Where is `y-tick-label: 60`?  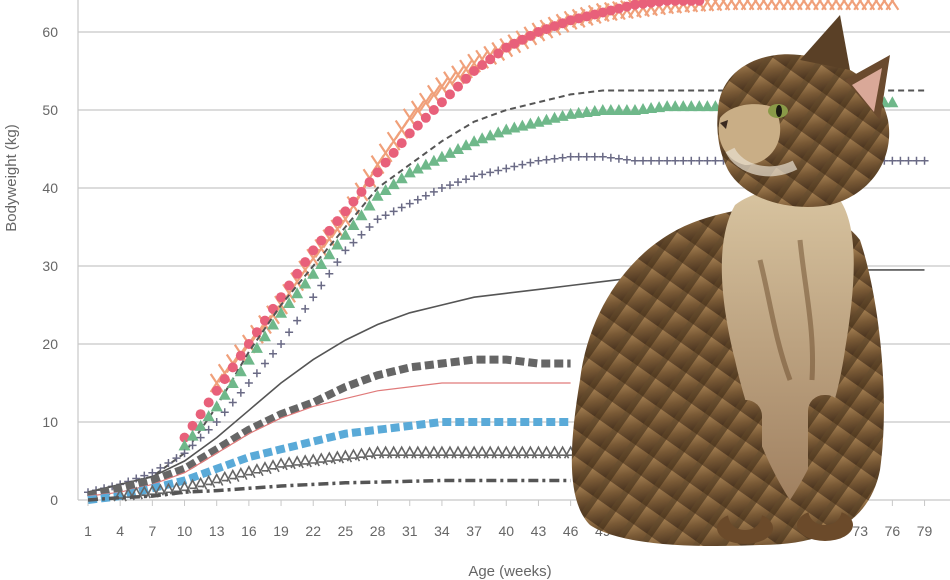
y-tick-label: 60 is located at coordinates (50, 32).